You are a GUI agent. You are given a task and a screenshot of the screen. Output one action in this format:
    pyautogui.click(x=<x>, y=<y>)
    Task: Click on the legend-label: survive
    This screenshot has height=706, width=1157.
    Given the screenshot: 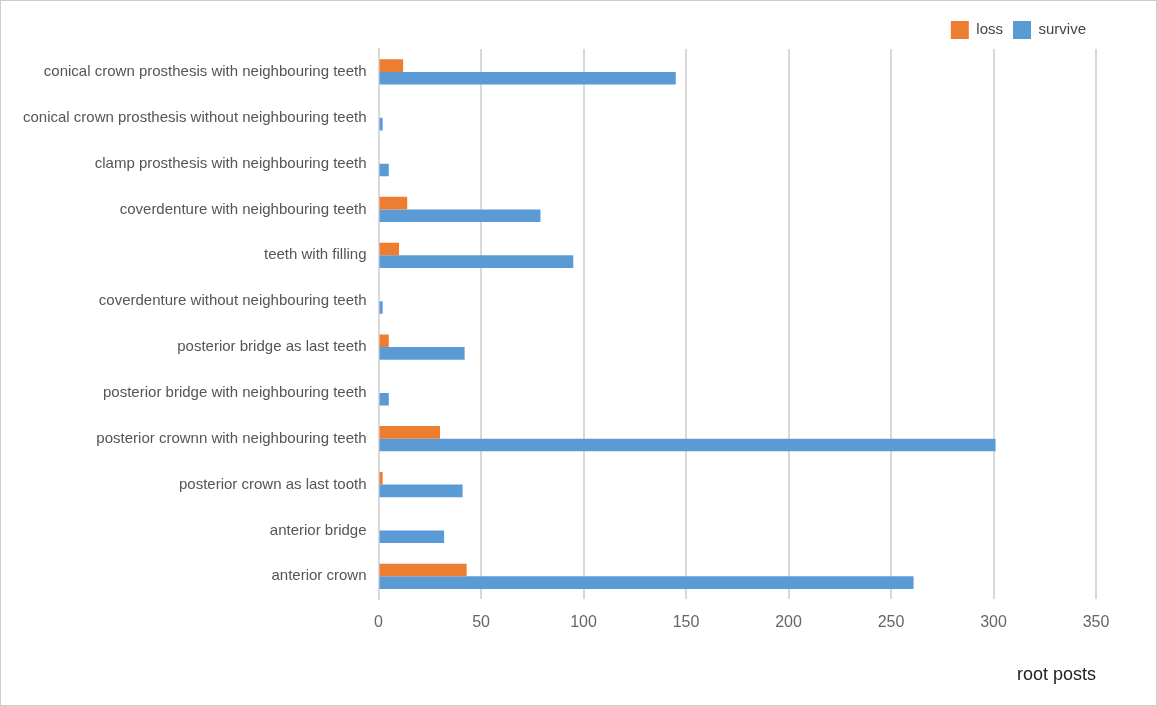 What is the action you would take?
    pyautogui.click(x=1062, y=29)
    